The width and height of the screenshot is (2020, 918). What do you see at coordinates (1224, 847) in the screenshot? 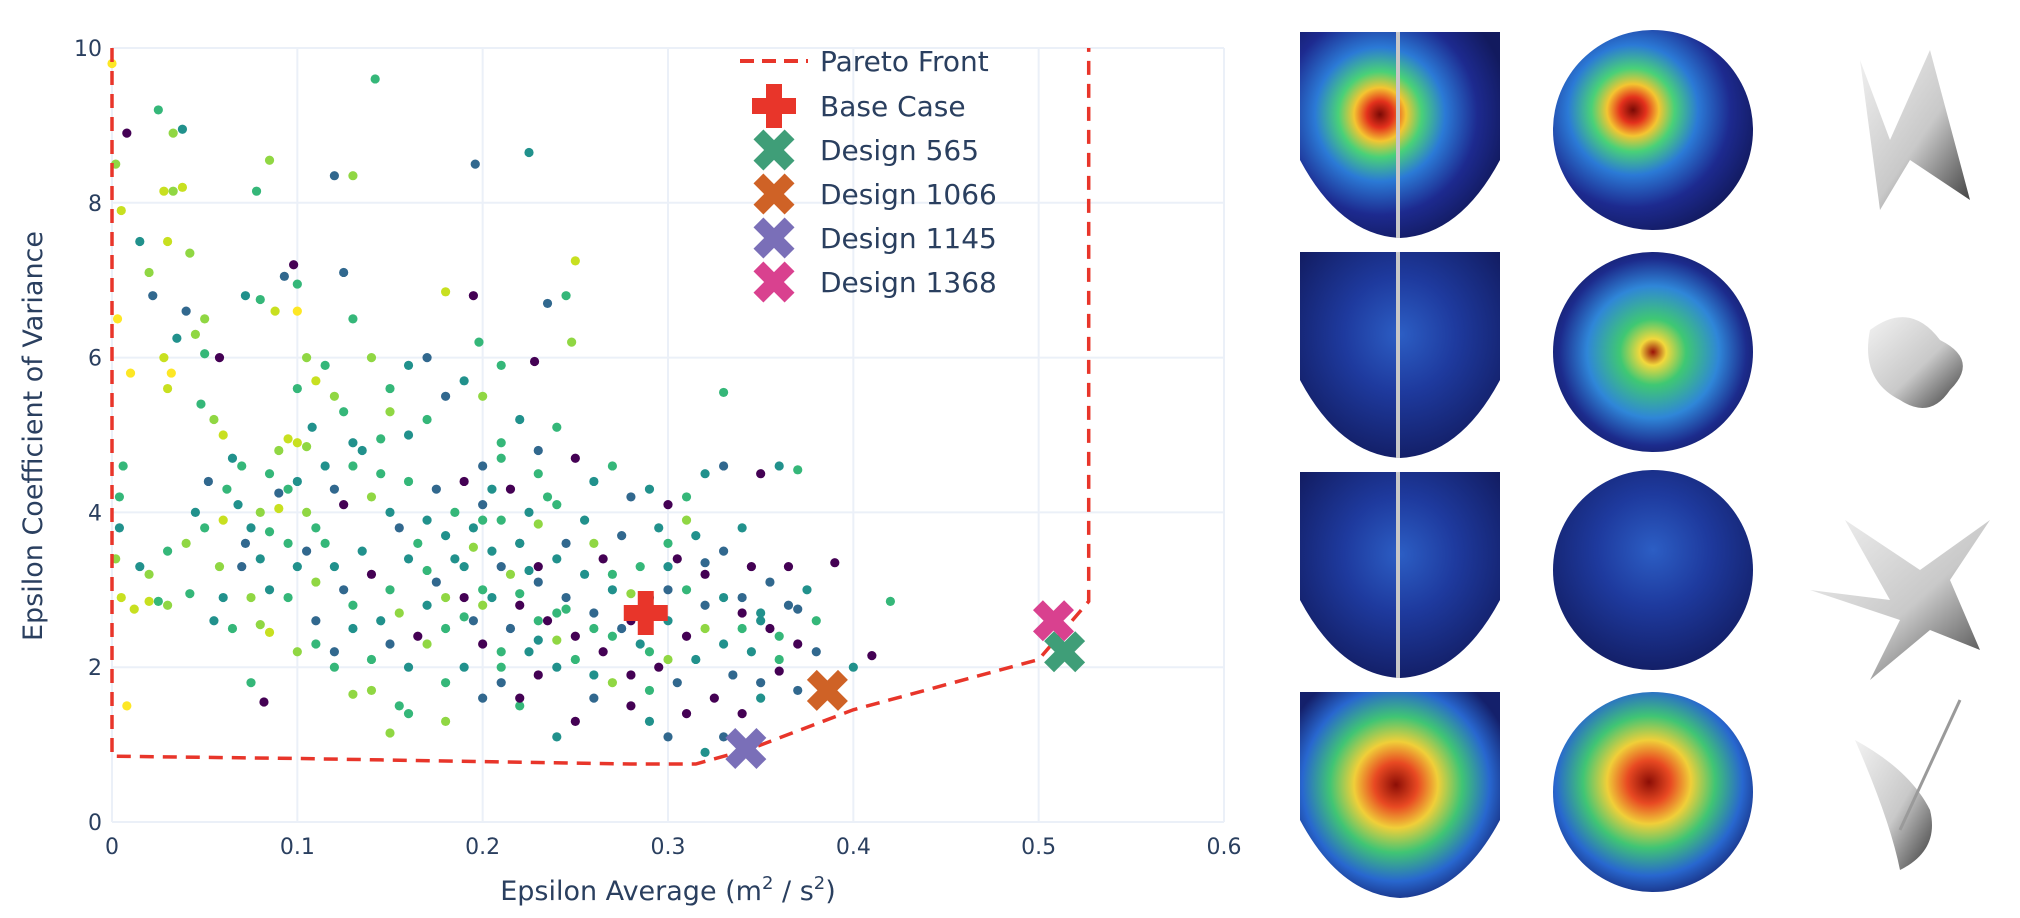
I see `x-tick-label: 0.6` at bounding box center [1224, 847].